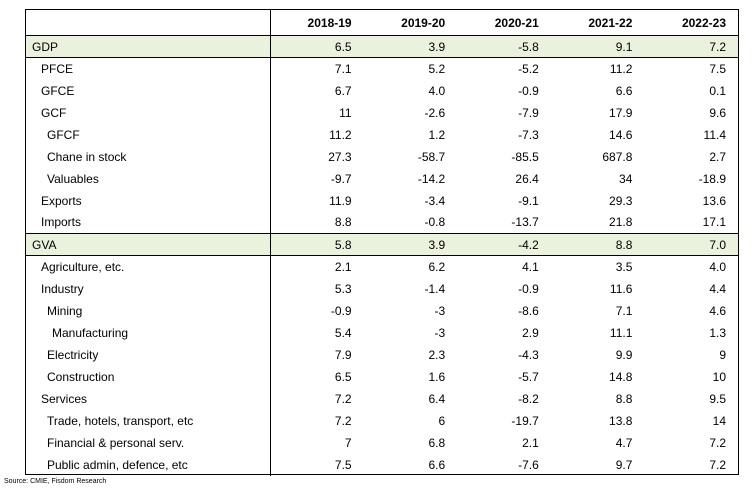 The image size is (754, 491). I want to click on value-cell: -19.7, so click(525, 420).